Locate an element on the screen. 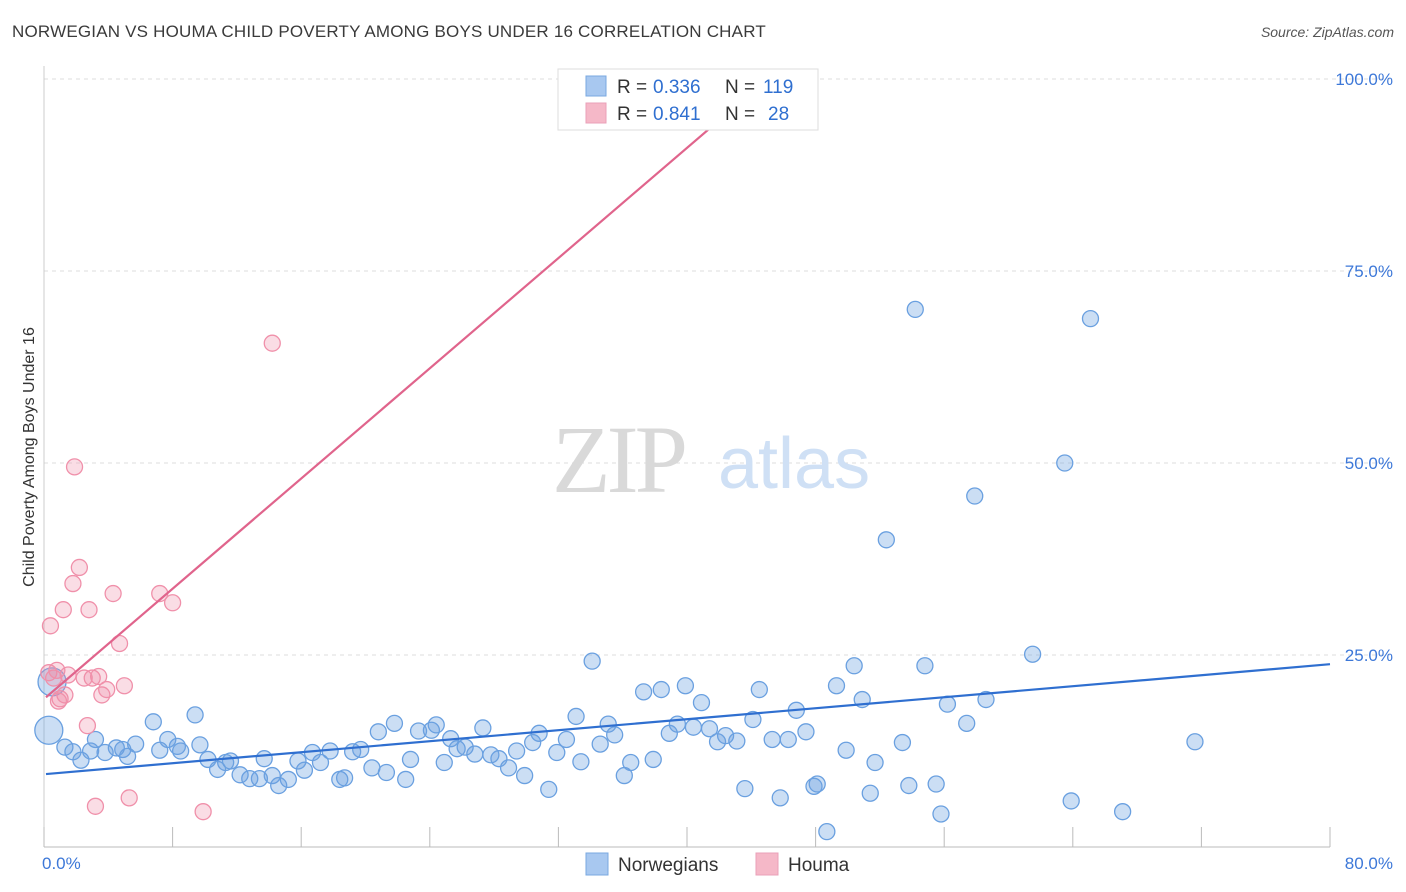 The image size is (1406, 892). legend-bottom-swatch-norwegians is located at coordinates (597, 864).